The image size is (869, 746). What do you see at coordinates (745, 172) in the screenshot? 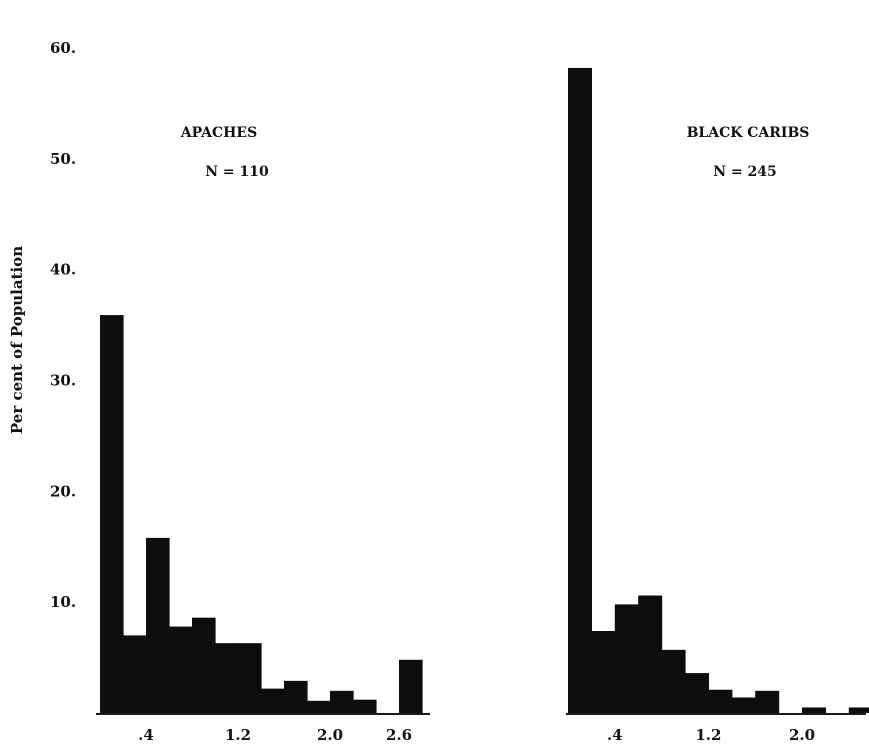
I see `panel-n-label: N = 245` at bounding box center [745, 172].